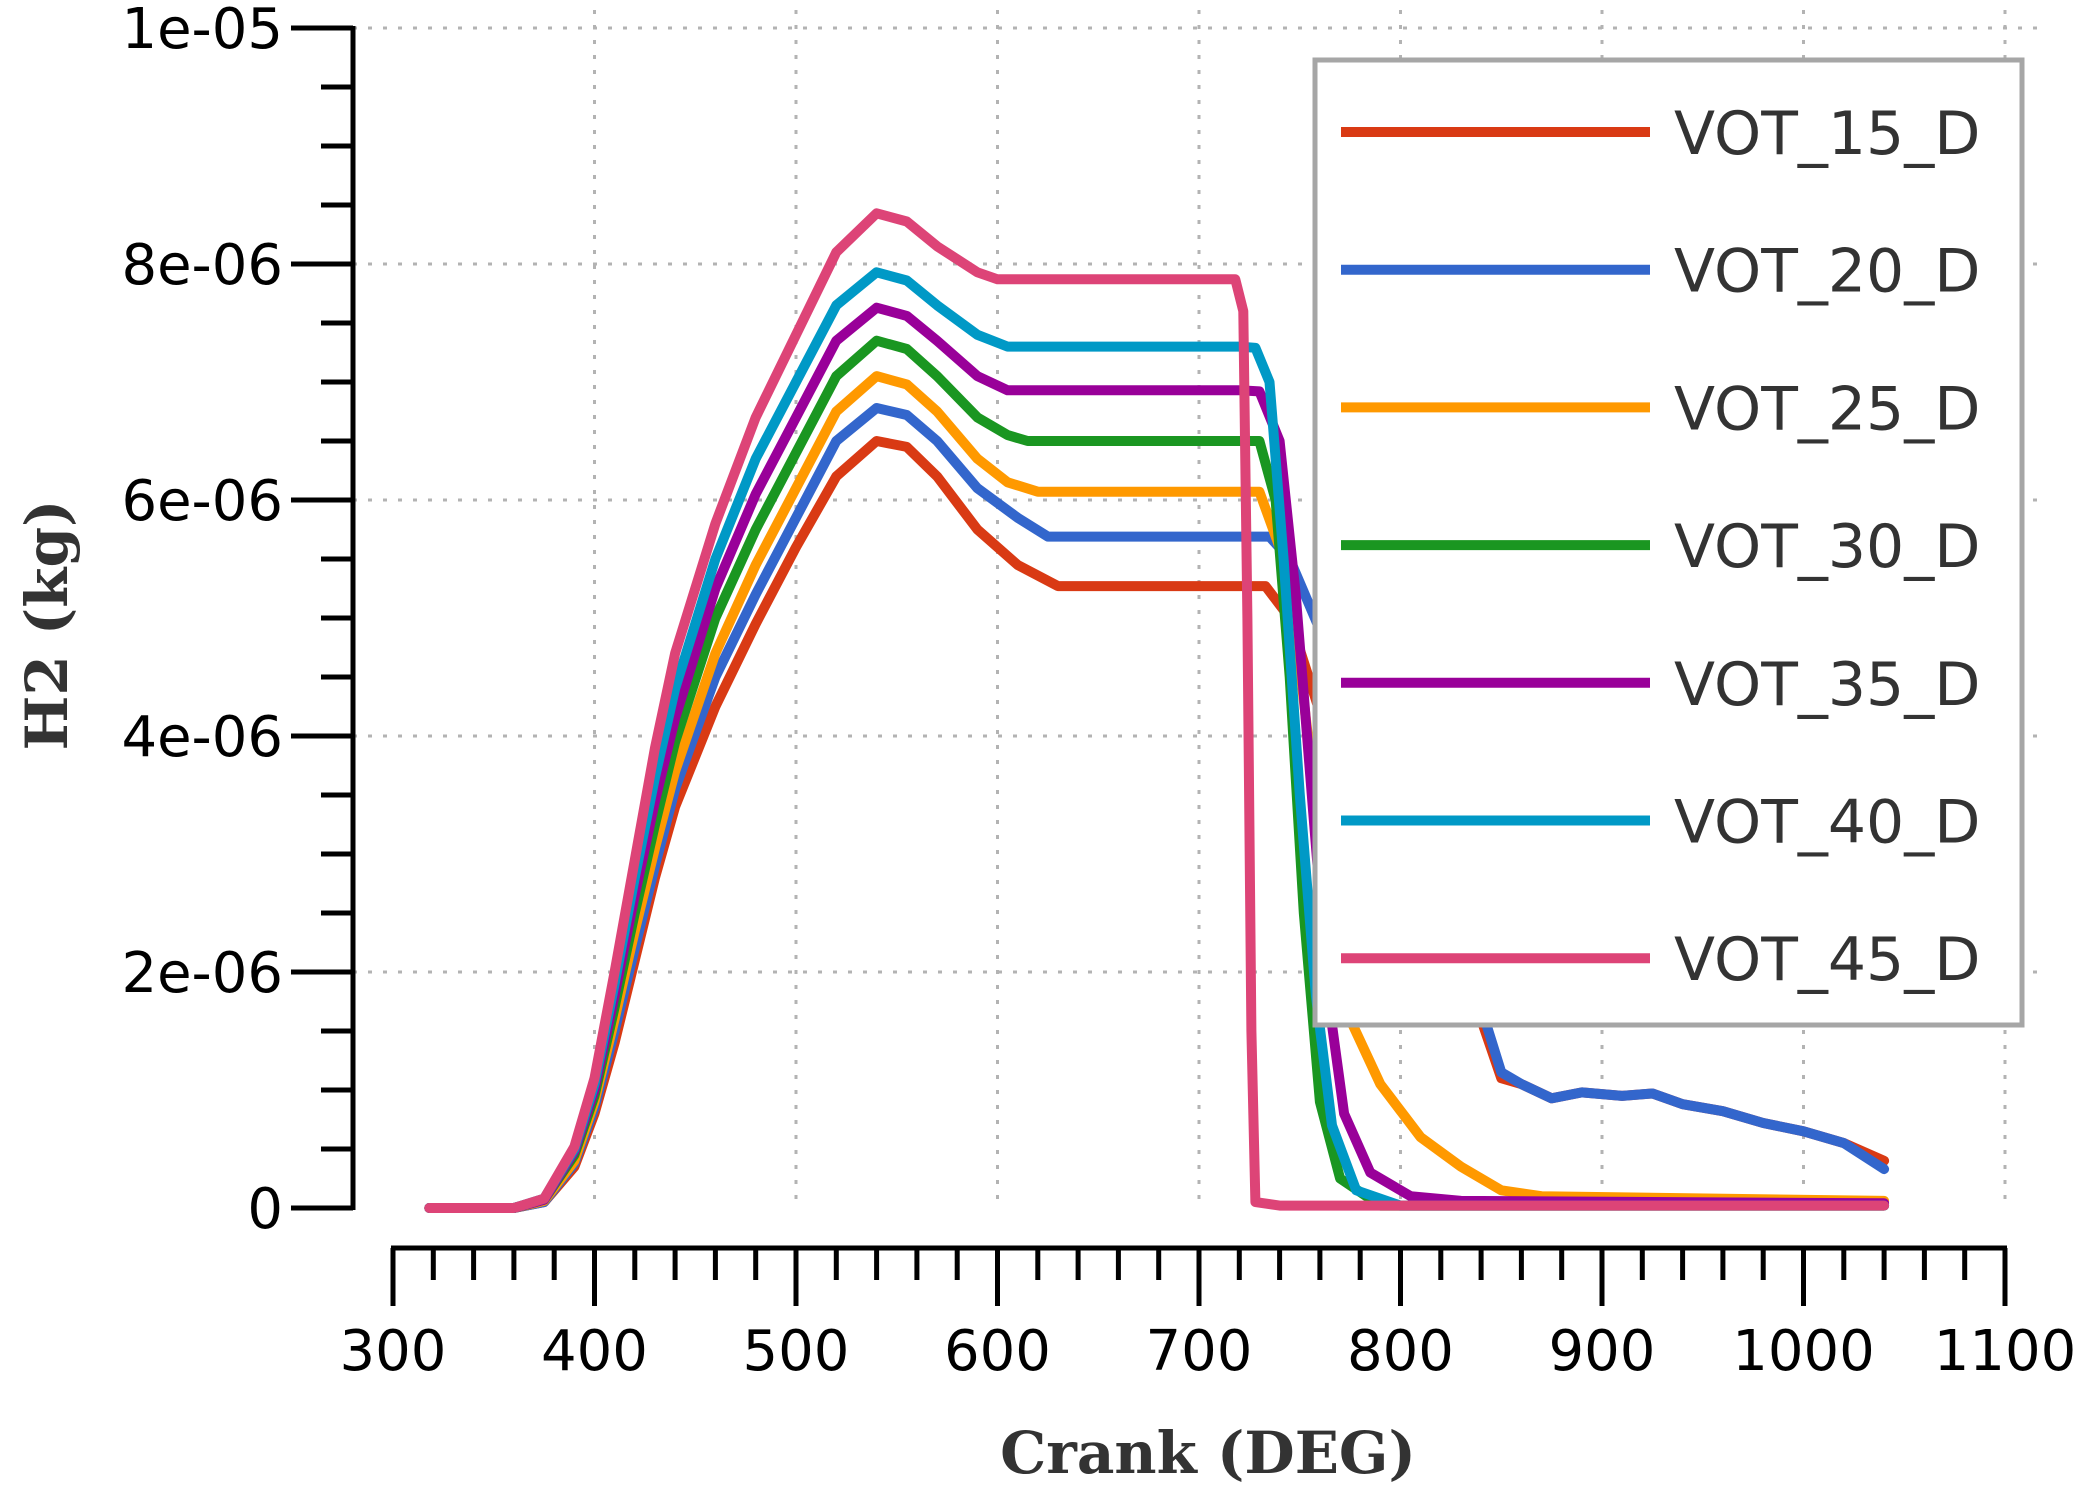 The width and height of the screenshot is (2079, 1488). Describe the element at coordinates (796, 1351) in the screenshot. I see `x-tick-label: 500` at that location.